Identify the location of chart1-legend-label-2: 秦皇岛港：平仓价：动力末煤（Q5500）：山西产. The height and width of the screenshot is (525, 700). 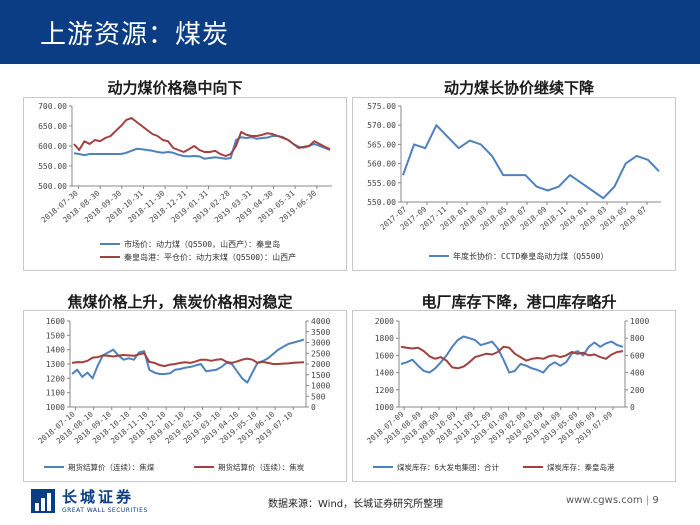
(210, 257).